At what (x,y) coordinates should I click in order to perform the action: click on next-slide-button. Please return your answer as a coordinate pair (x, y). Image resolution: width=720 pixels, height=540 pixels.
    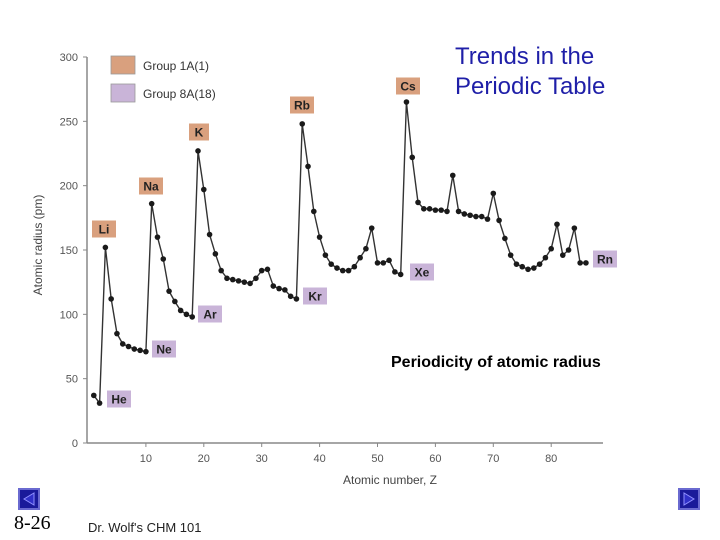
    Looking at the image, I should click on (689, 499).